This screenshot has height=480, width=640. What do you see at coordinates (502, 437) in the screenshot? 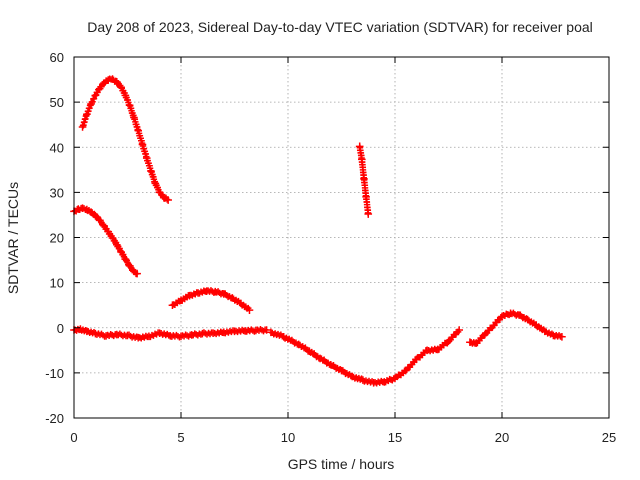
I see `x-tick-label: 20` at bounding box center [502, 437].